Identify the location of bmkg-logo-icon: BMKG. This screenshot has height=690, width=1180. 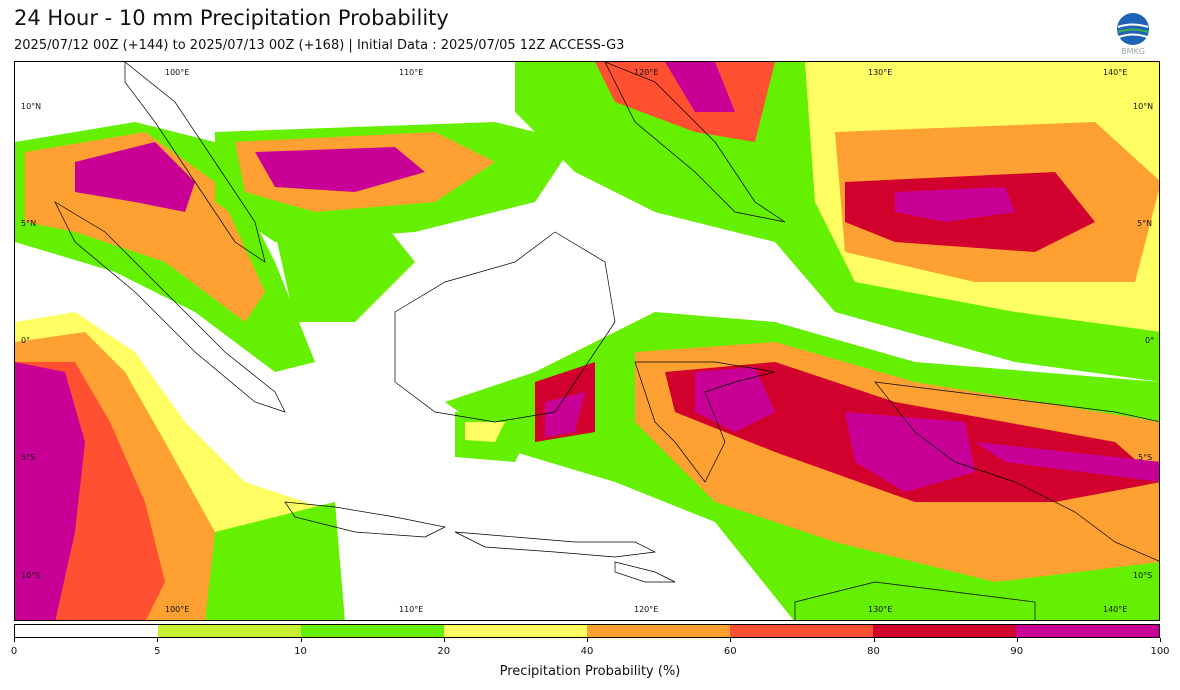
(1133, 34).